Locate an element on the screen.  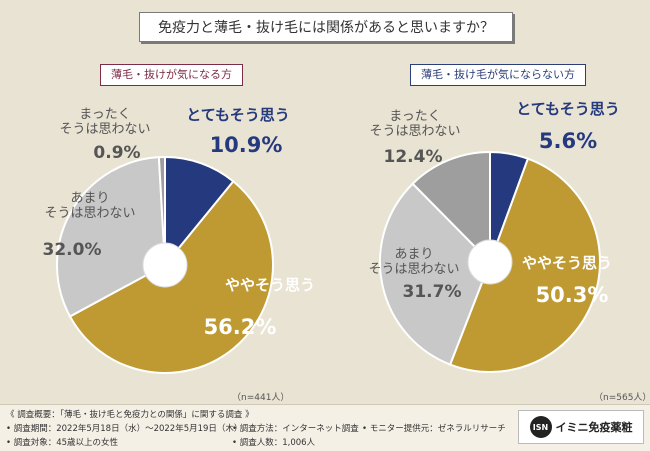
pie-right-center is located at coordinates (490, 262).